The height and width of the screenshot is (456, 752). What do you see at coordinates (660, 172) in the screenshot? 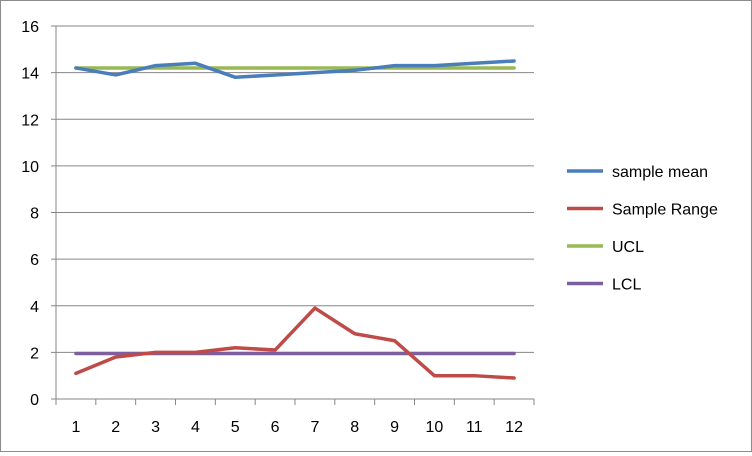
I see `legend-label-sample-mean: sample mean` at bounding box center [660, 172].